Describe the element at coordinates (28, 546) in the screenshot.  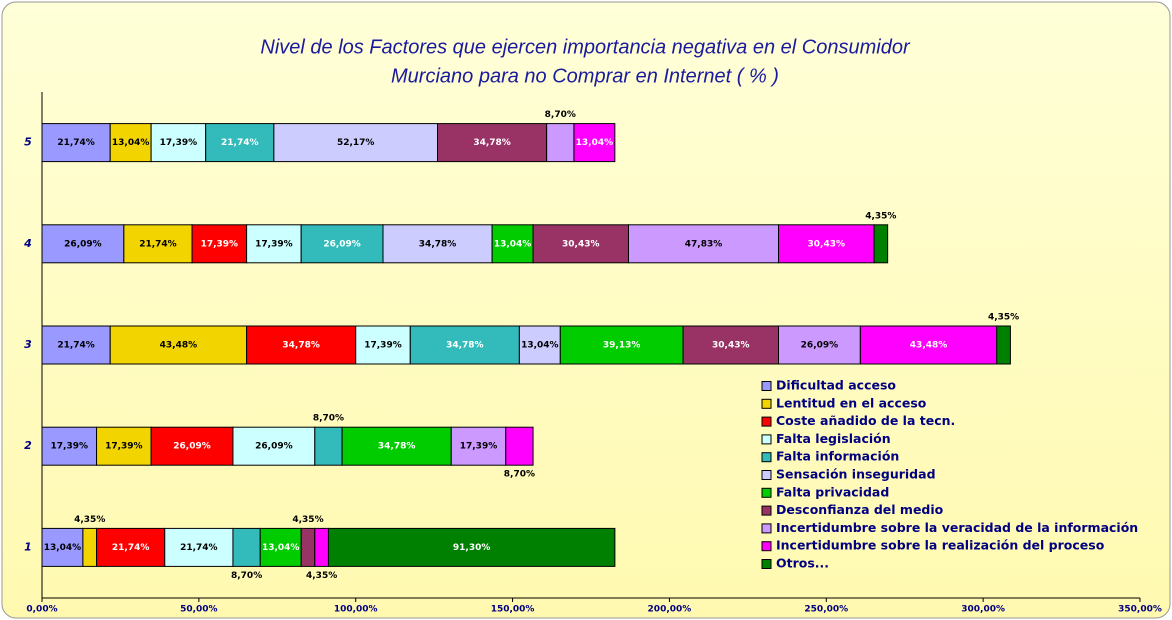
I see `y-tick-label: 1` at that location.